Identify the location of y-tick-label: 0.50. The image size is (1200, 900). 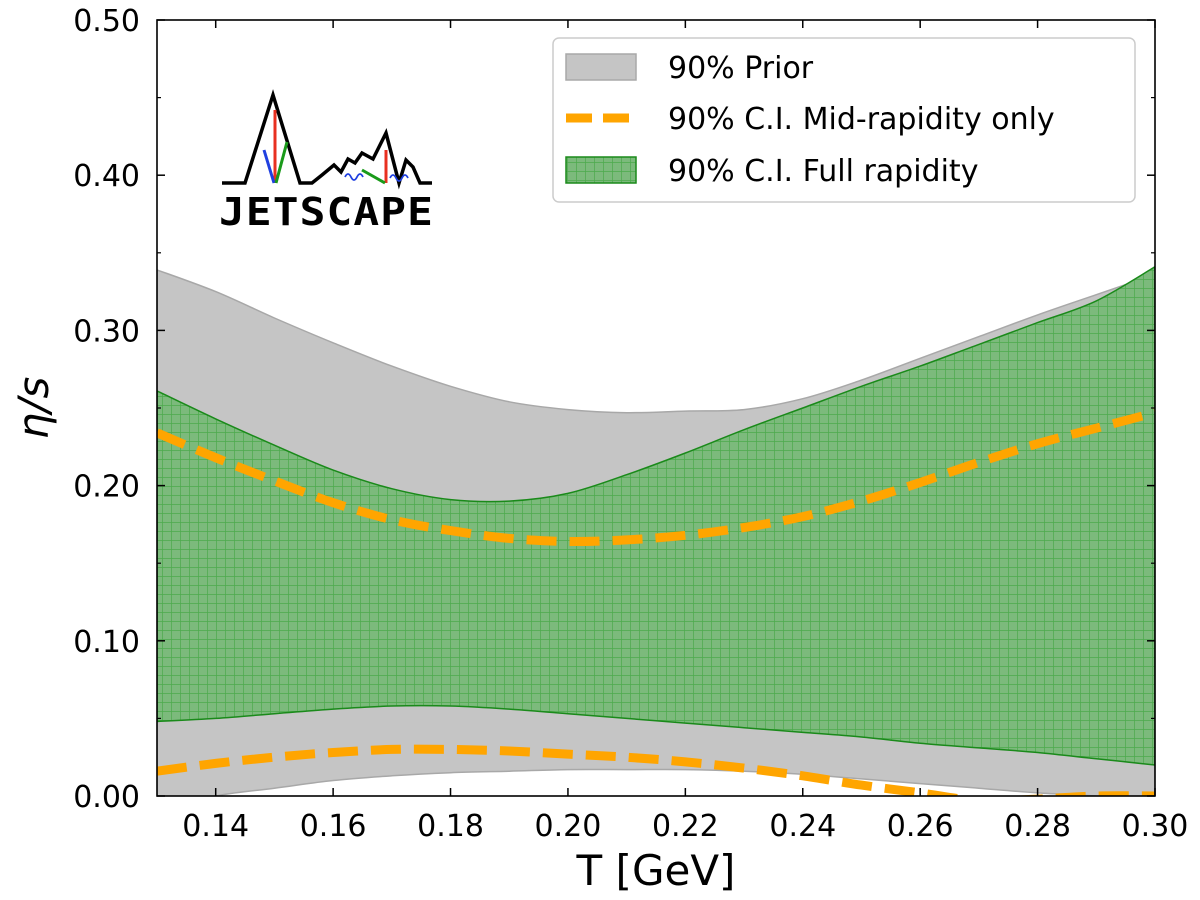
(106, 21).